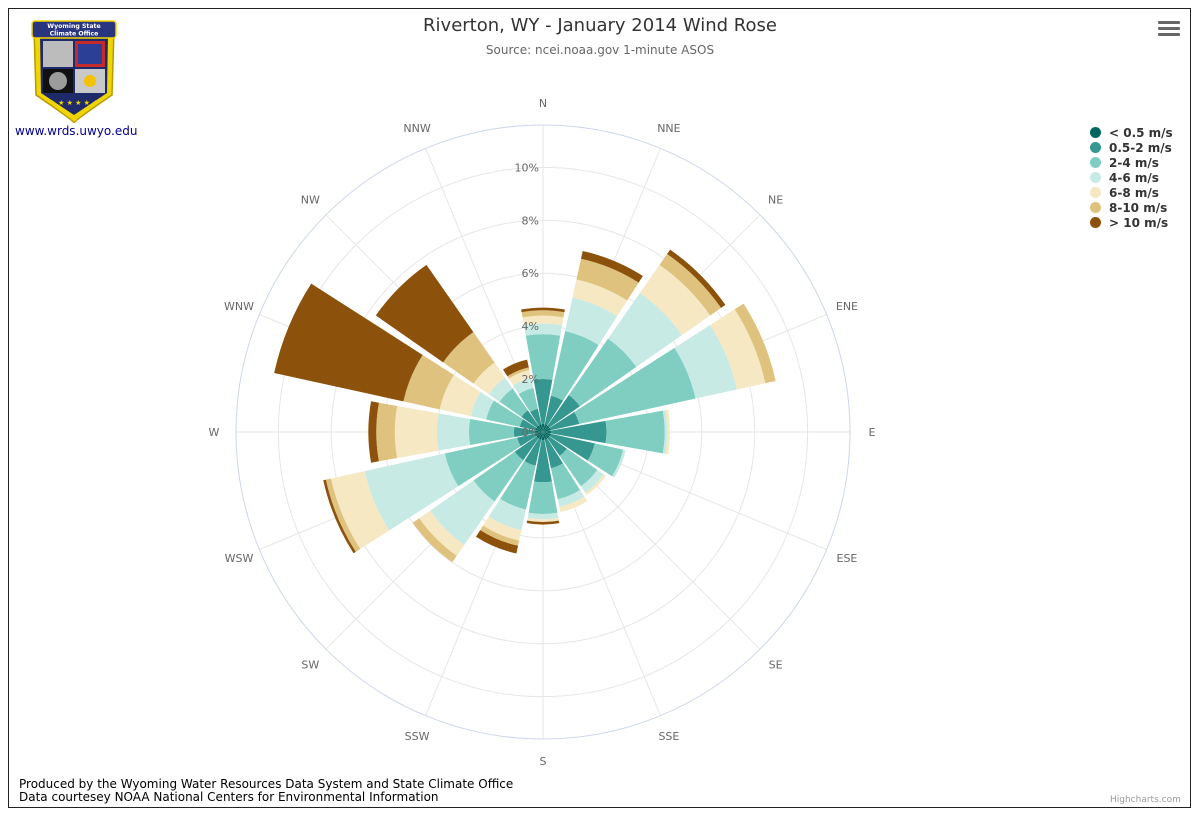 This screenshot has height=818, width=1200. What do you see at coordinates (1131, 177) in the screenshot?
I see `legend-item: 4-6 m/s` at bounding box center [1131, 177].